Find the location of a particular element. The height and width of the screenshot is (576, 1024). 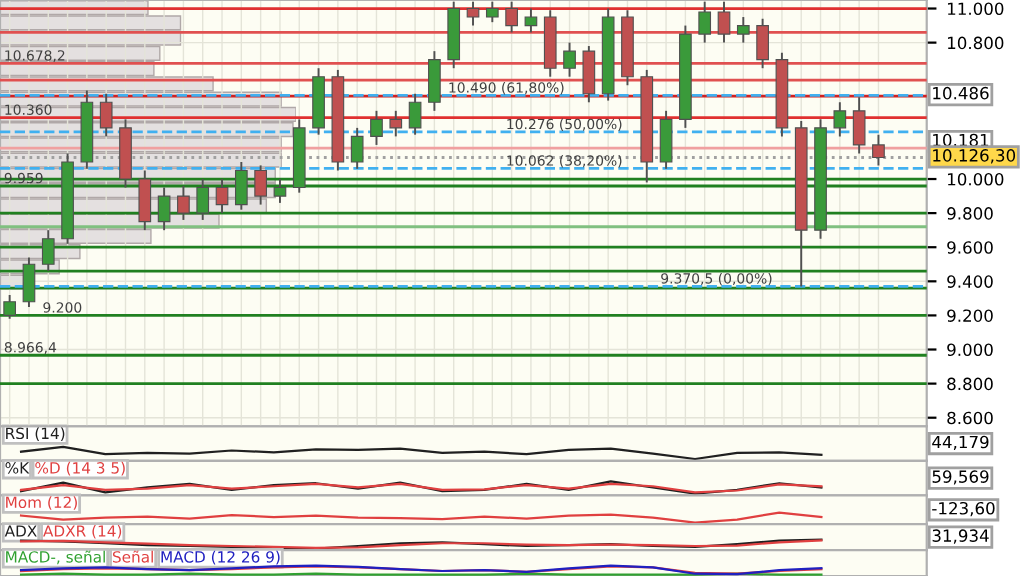

text: 10.126,30 is located at coordinates (974, 156).